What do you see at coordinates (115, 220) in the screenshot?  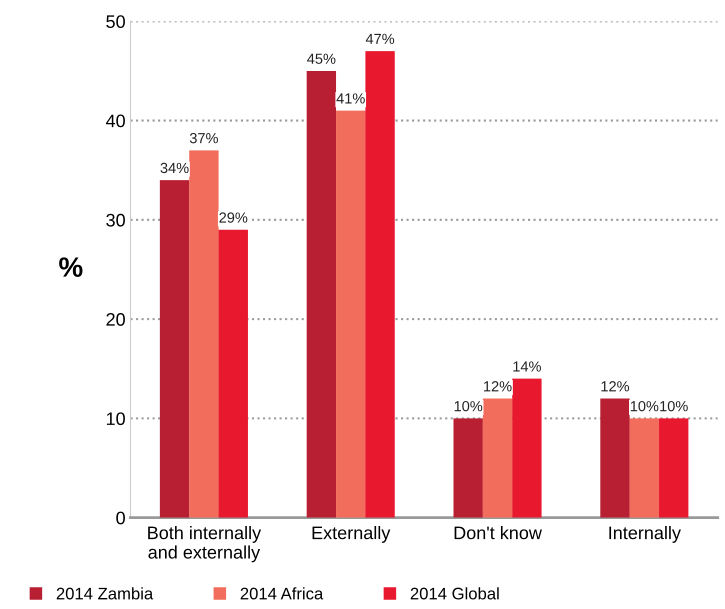 I see `y-tick-label: 30` at bounding box center [115, 220].